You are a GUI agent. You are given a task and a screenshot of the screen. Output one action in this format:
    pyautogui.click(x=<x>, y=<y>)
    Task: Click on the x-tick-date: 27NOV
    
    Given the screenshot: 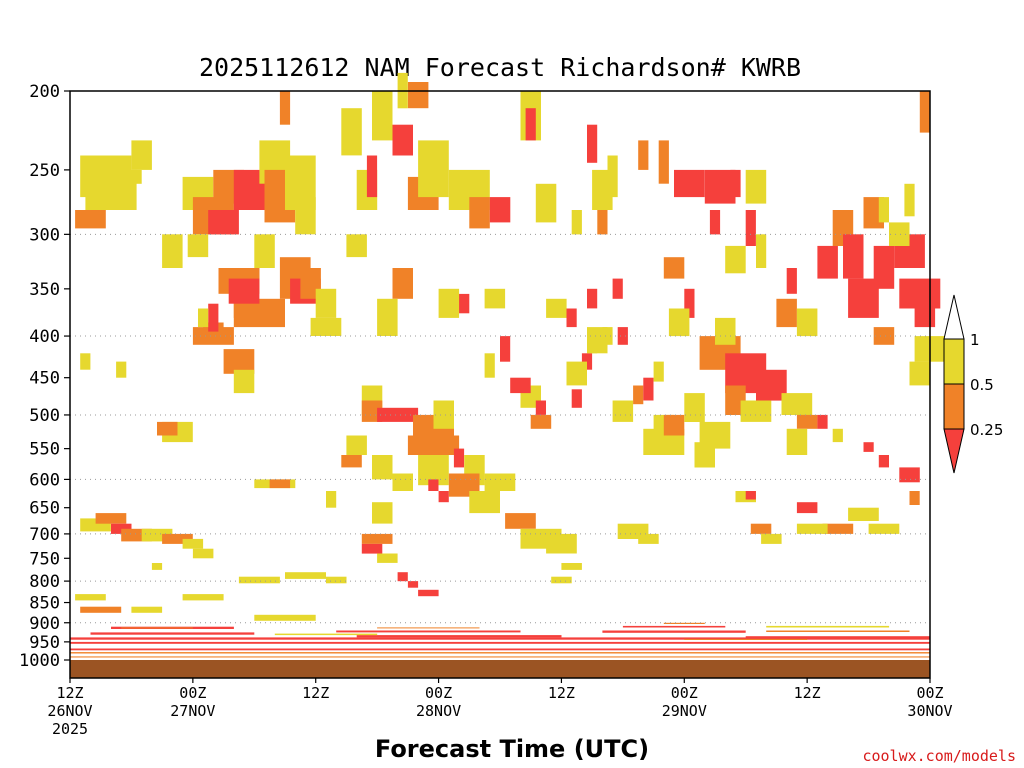 What is the action you would take?
    pyautogui.click(x=192, y=711)
    